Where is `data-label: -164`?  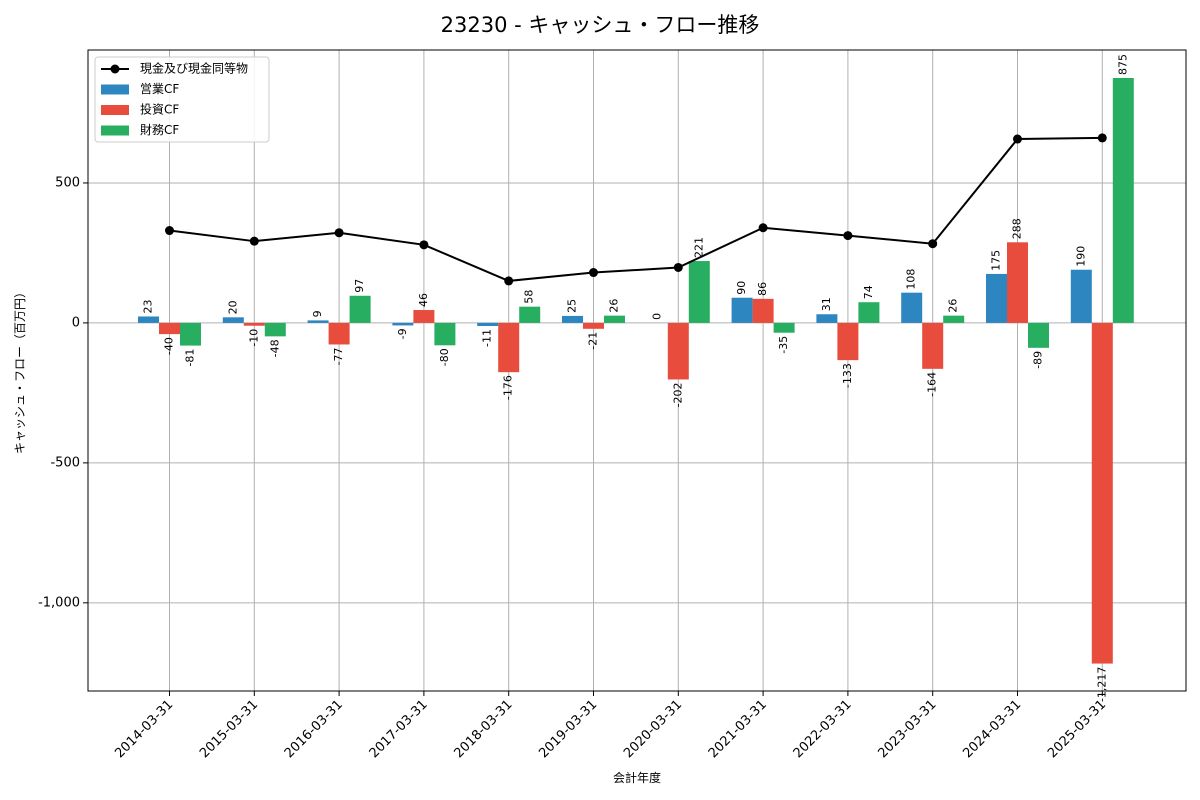 data-label: -164 is located at coordinates (932, 384).